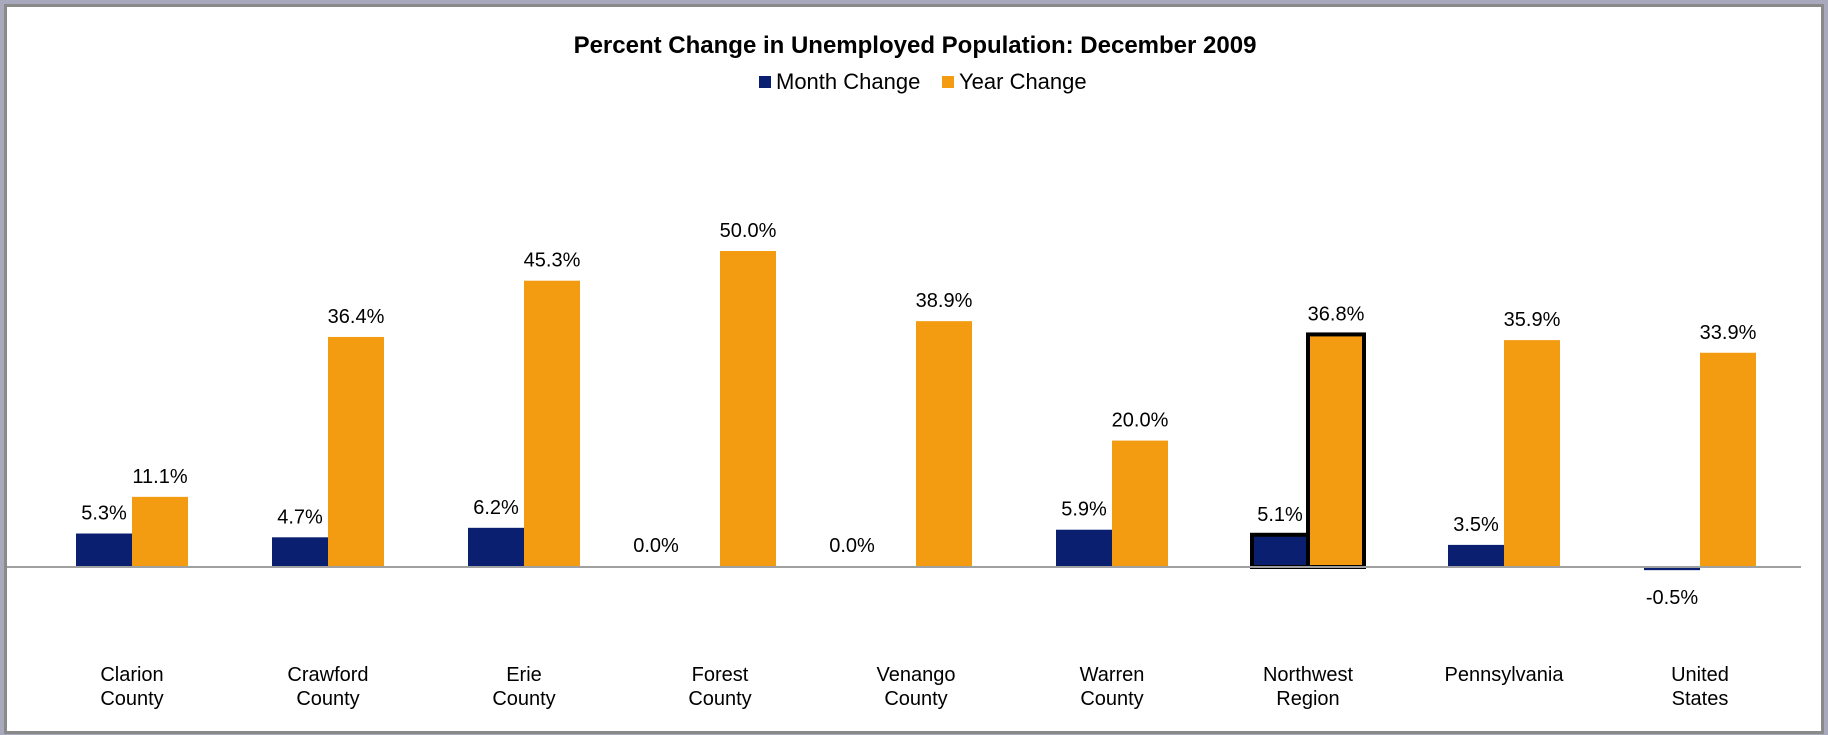 Image resolution: width=1828 pixels, height=735 pixels. What do you see at coordinates (1307, 699) in the screenshot?
I see `category-label: Region` at bounding box center [1307, 699].